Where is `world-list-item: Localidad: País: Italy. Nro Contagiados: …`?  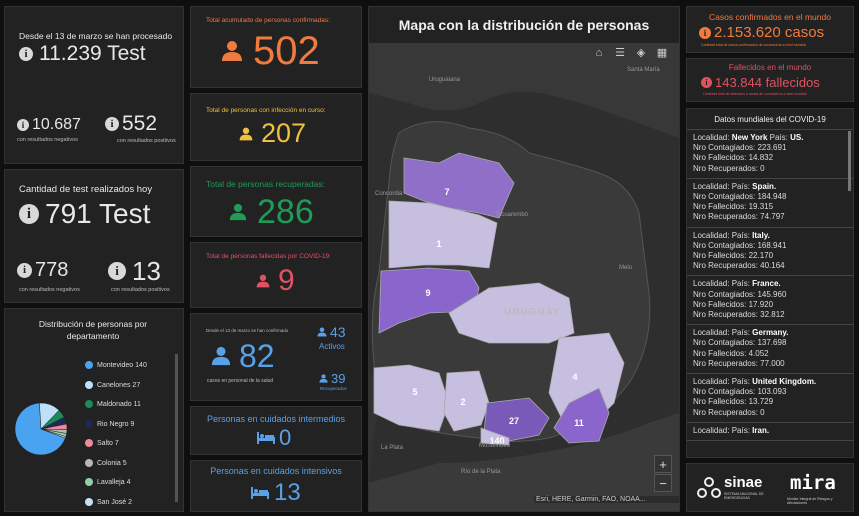
world-list-item: Localidad: País: Italy. Nro Contagiados: … is located at coordinates (770, 252).